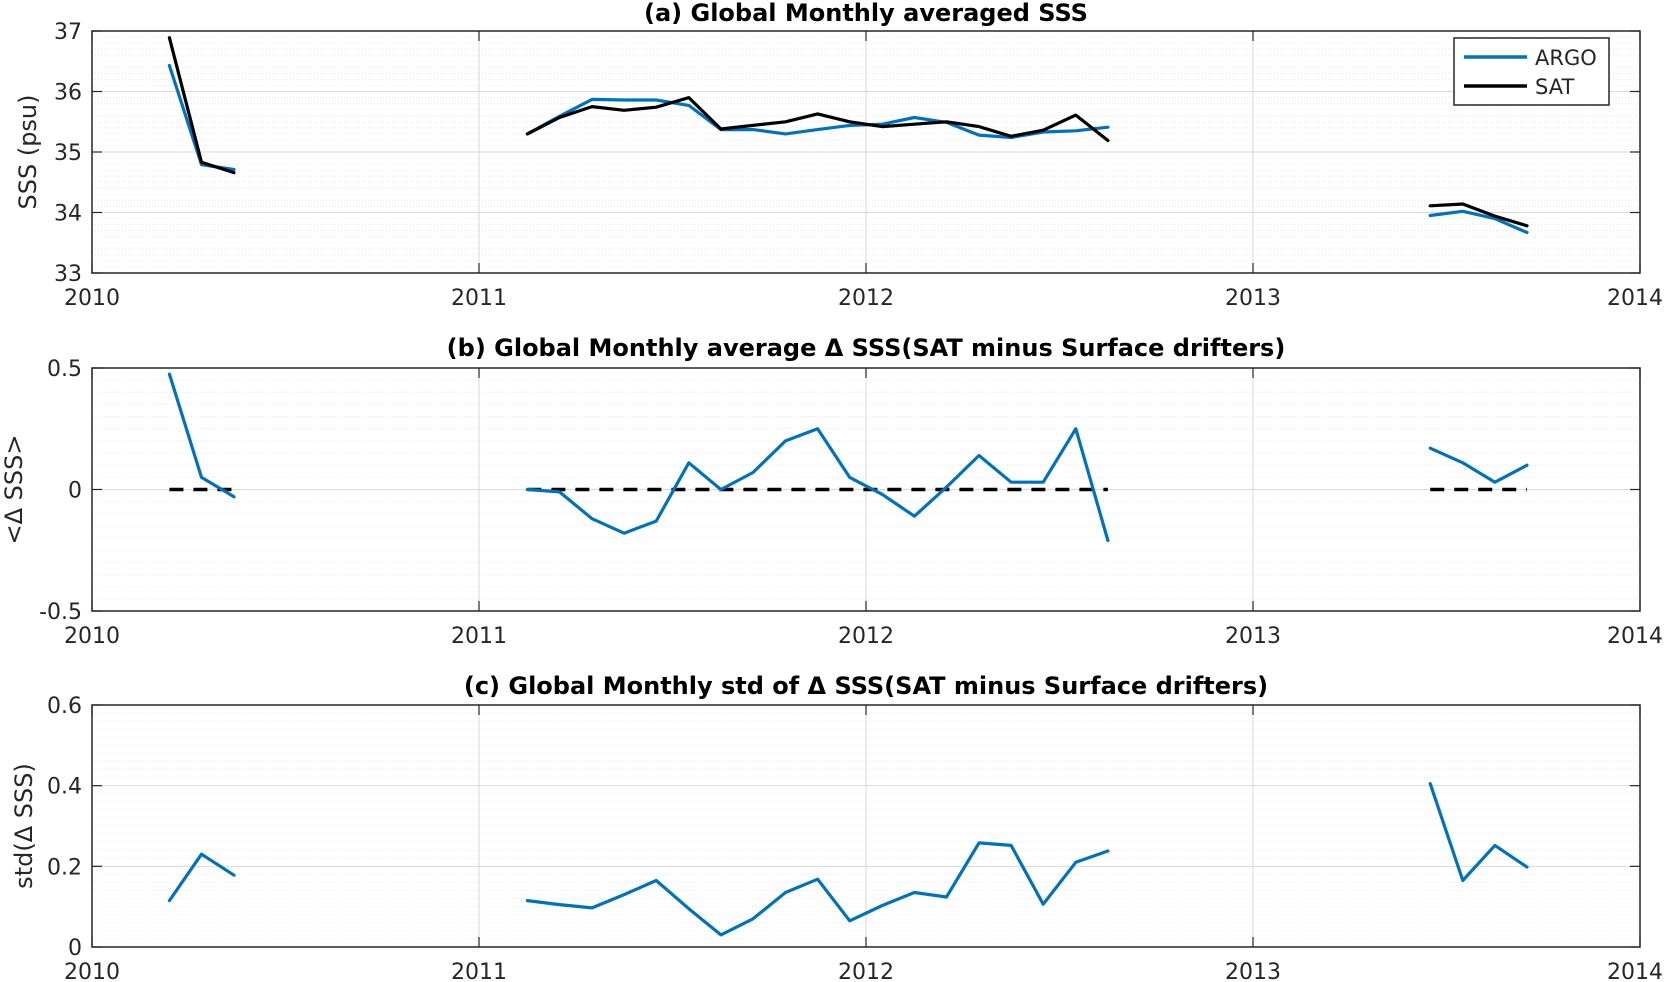 The width and height of the screenshot is (1673, 982). I want to click on y-tick-label: 37, so click(68, 32).